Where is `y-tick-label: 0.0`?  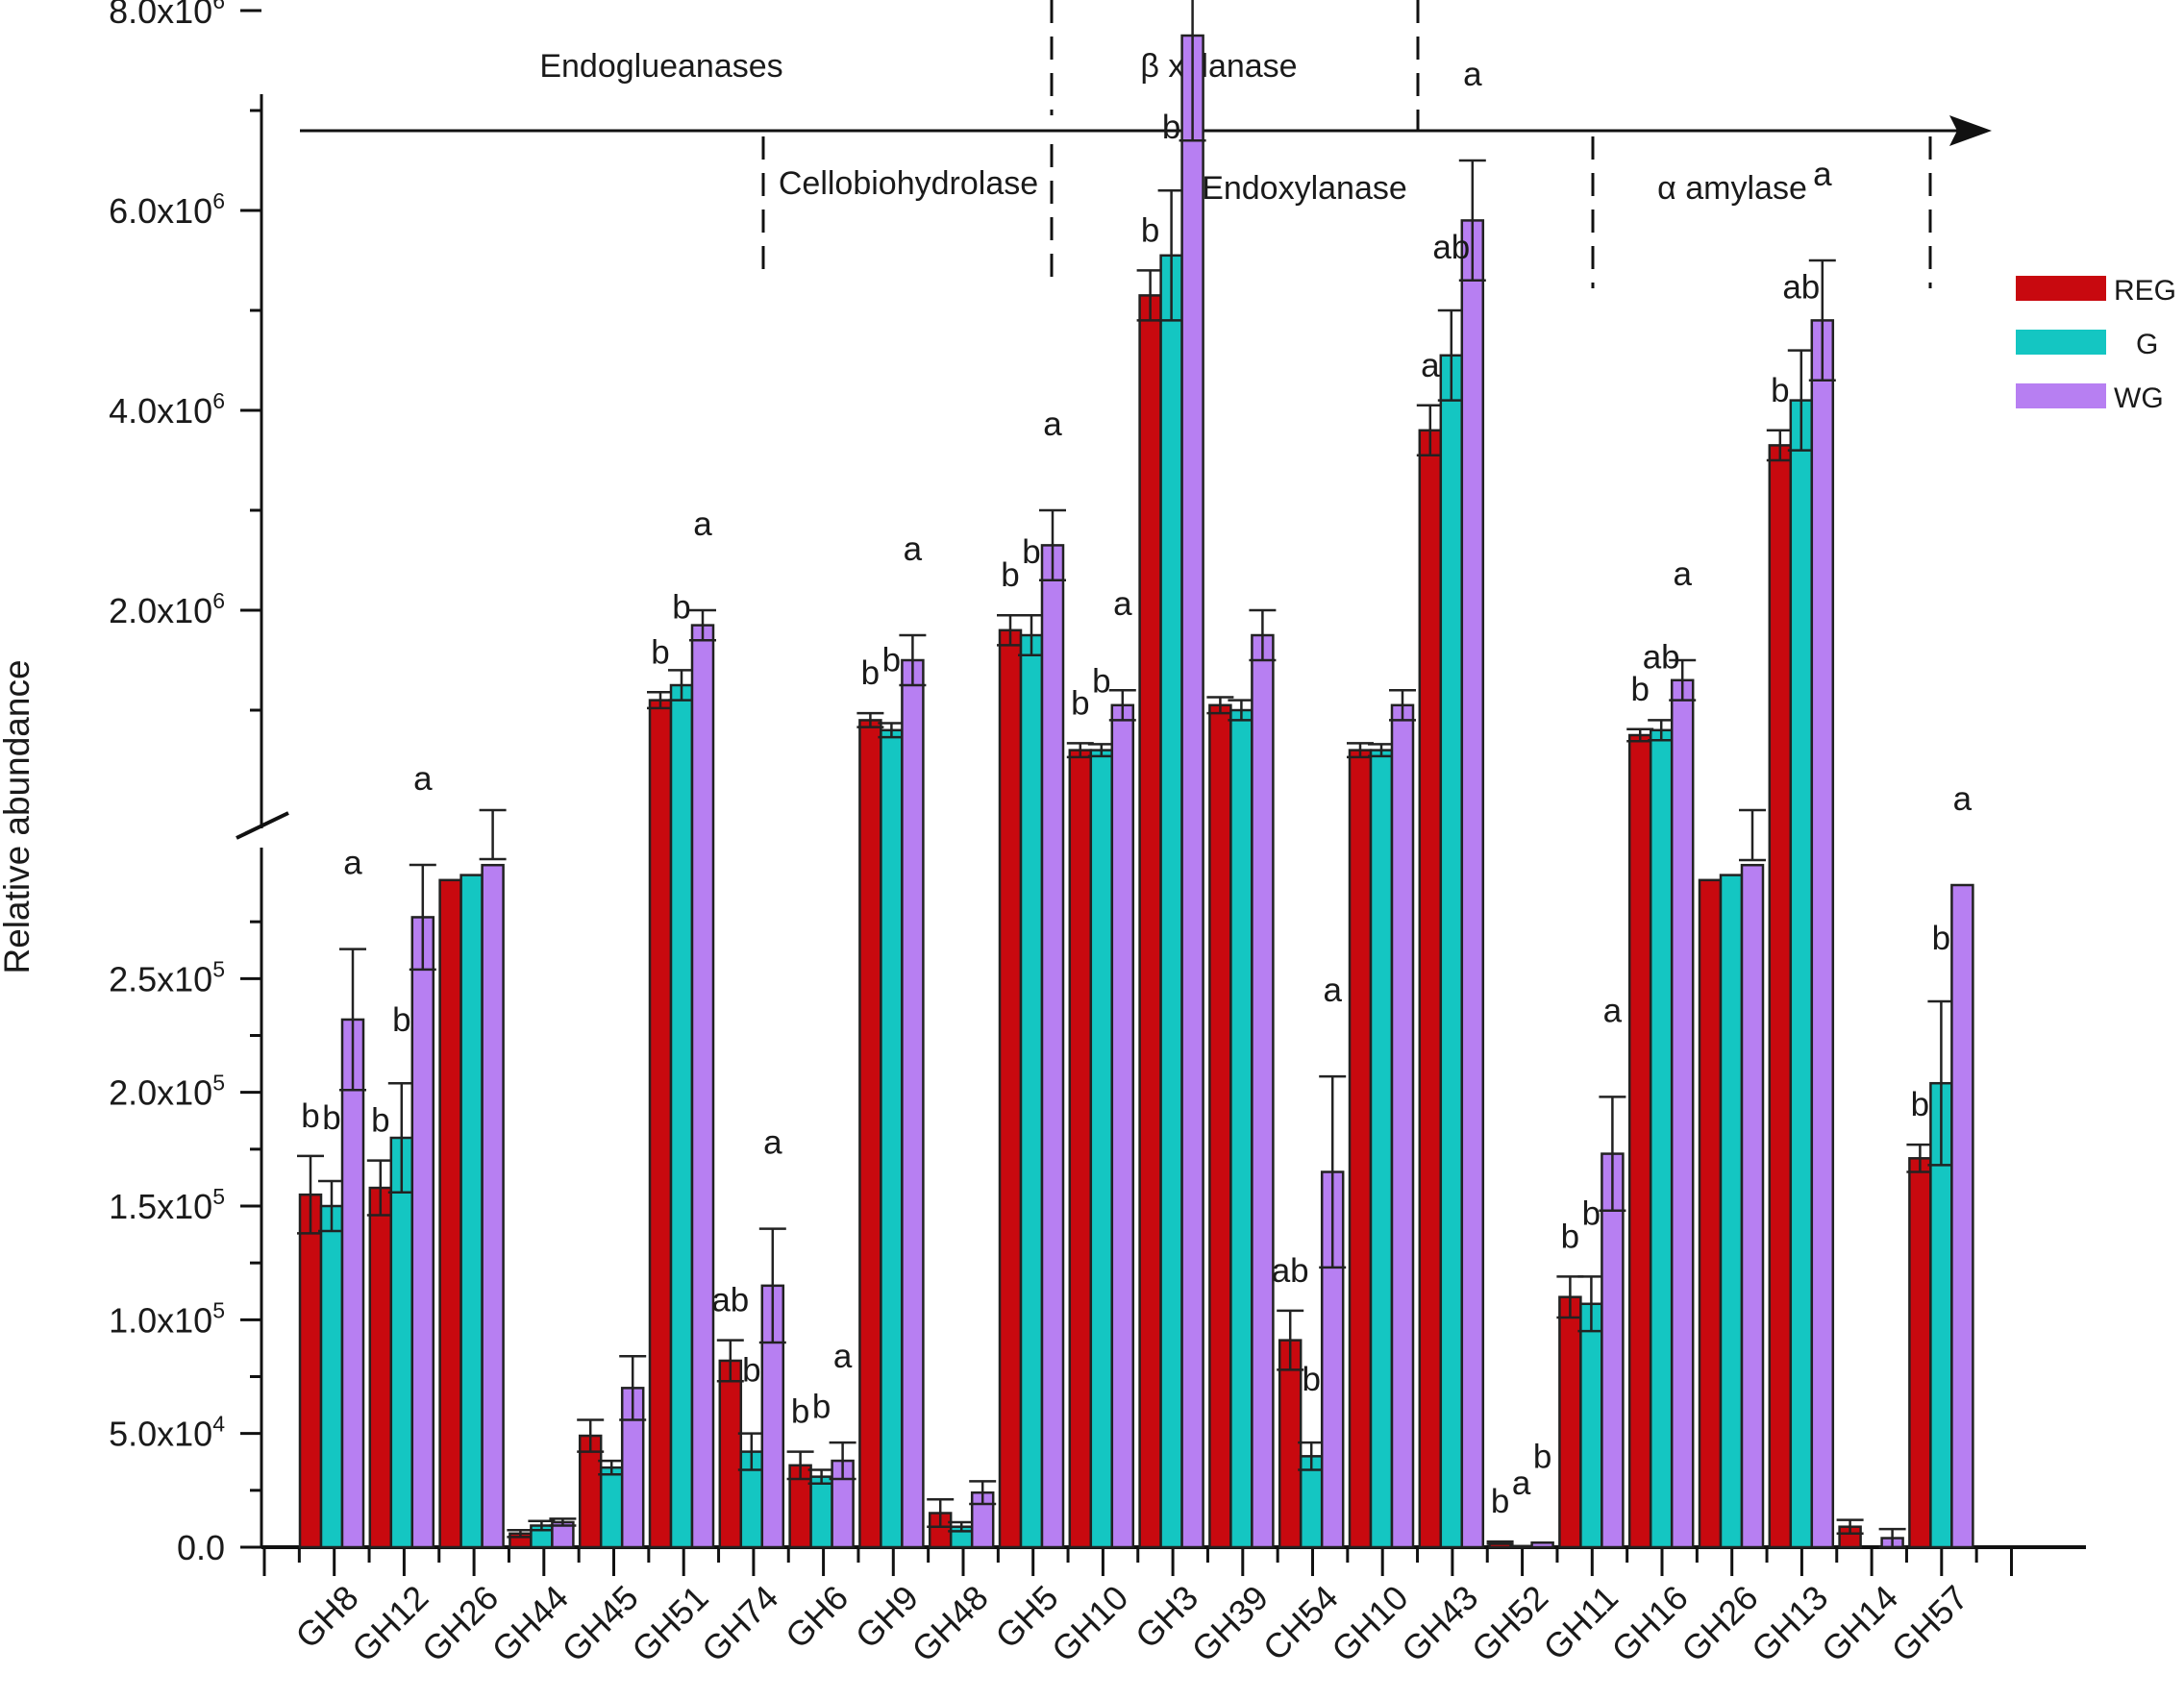 y-tick-label: 0.0 is located at coordinates (201, 1547).